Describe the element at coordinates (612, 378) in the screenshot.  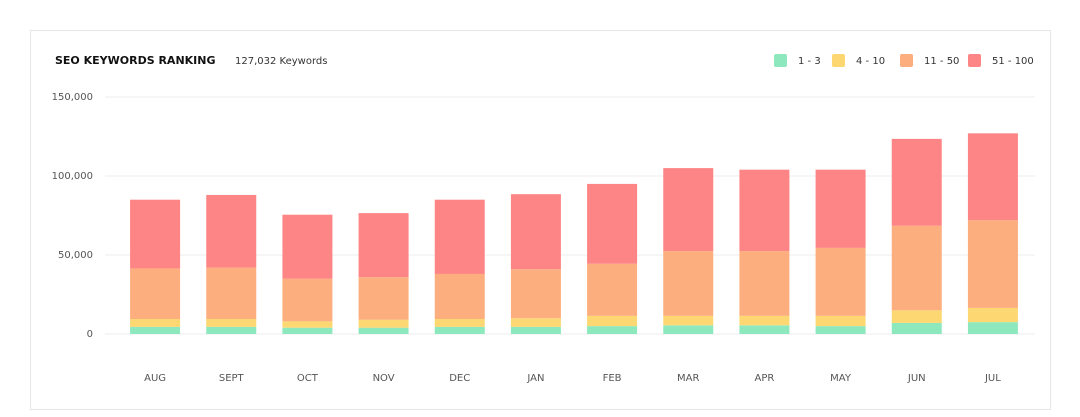
I see `x-tick-label: FEB` at that location.